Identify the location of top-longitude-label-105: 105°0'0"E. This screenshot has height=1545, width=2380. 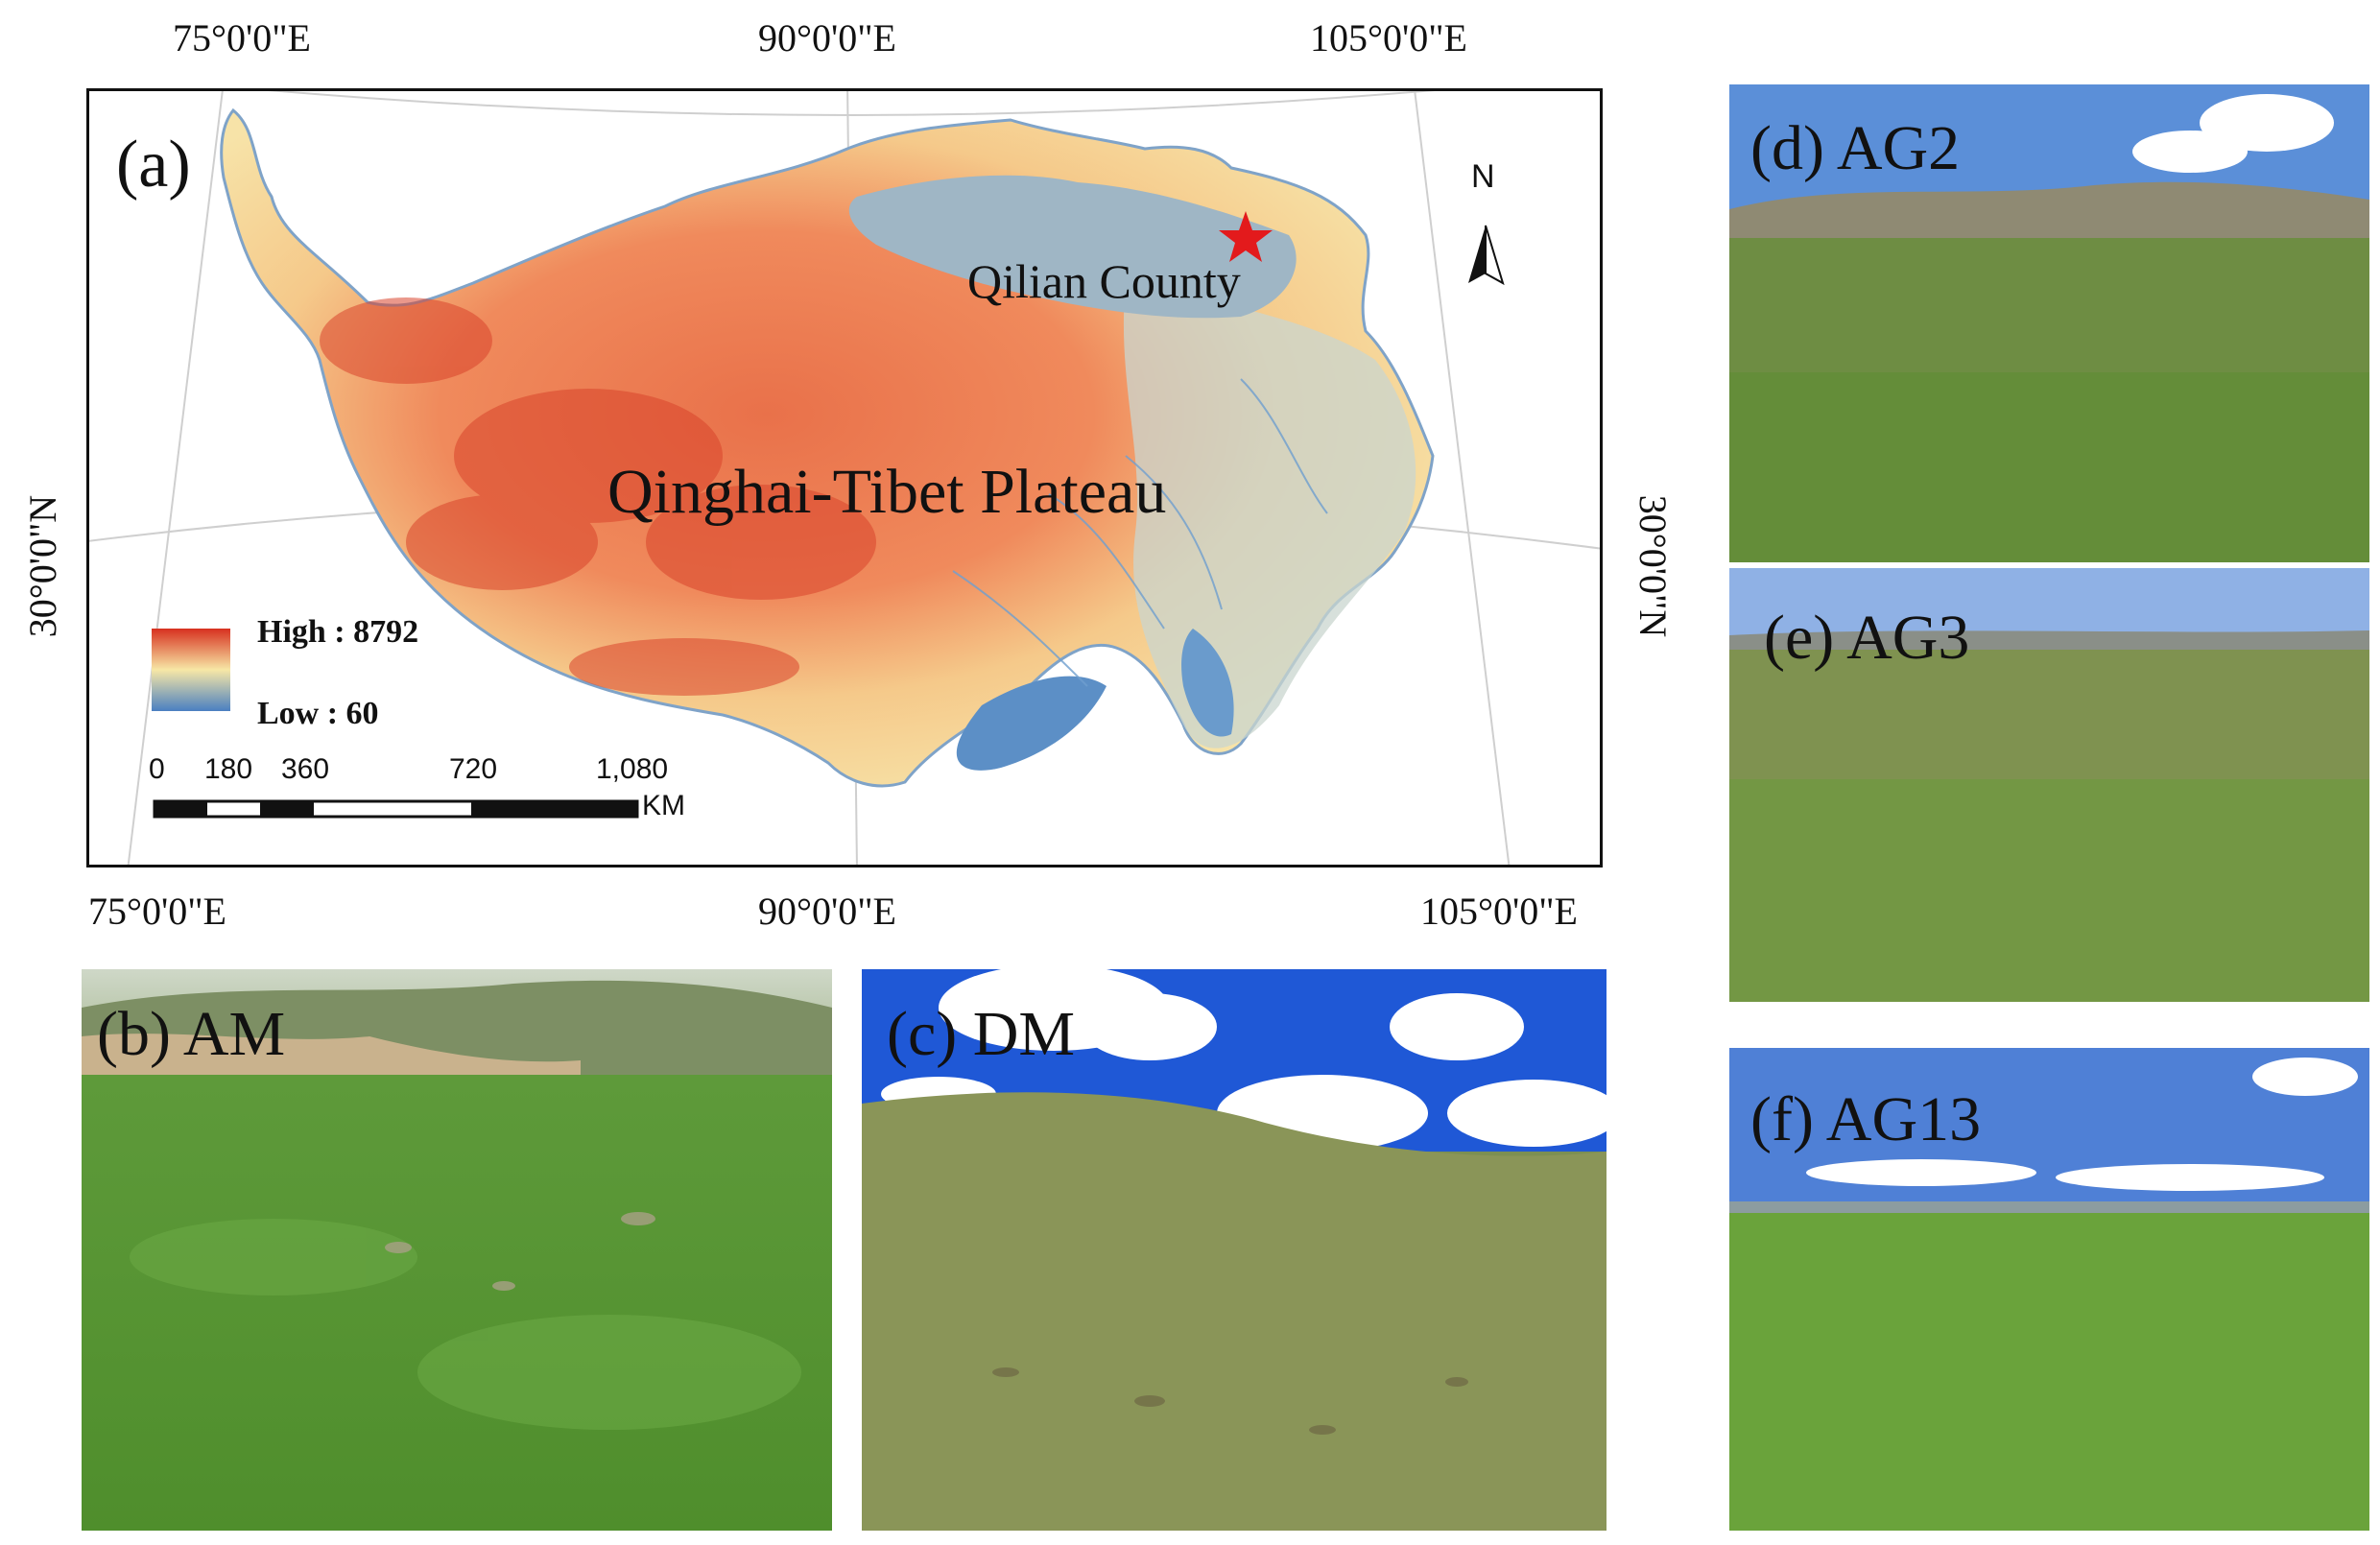
(1389, 37).